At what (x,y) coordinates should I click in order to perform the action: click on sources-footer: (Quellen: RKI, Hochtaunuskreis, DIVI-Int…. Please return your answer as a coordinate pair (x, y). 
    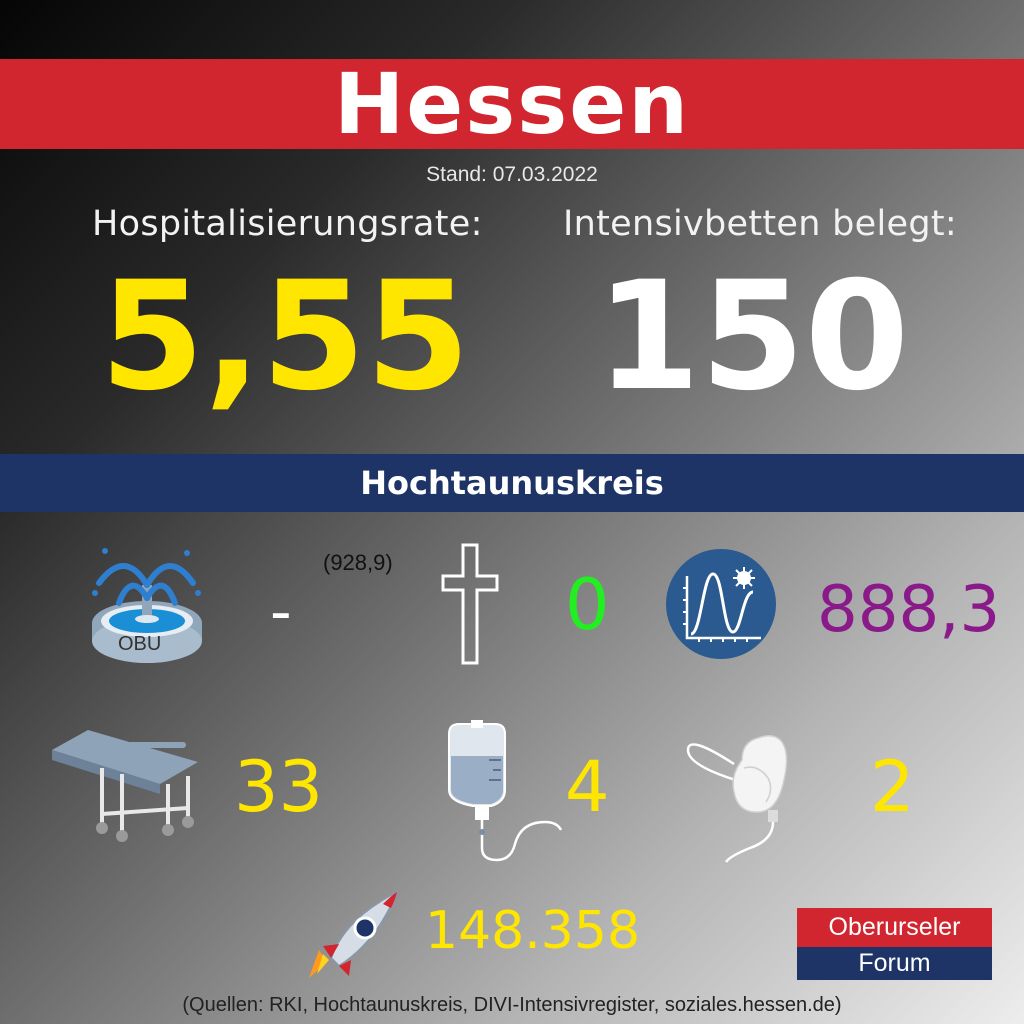
    Looking at the image, I should click on (512, 1005).